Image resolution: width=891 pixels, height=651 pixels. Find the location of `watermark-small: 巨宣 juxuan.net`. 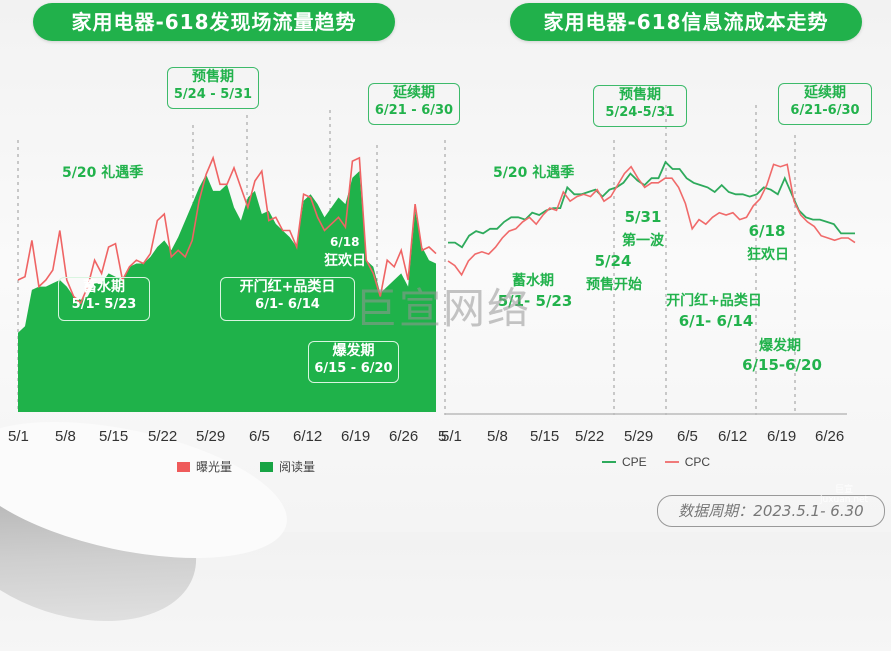

watermark-small: 巨宣 juxuan.net is located at coordinates (844, 495).